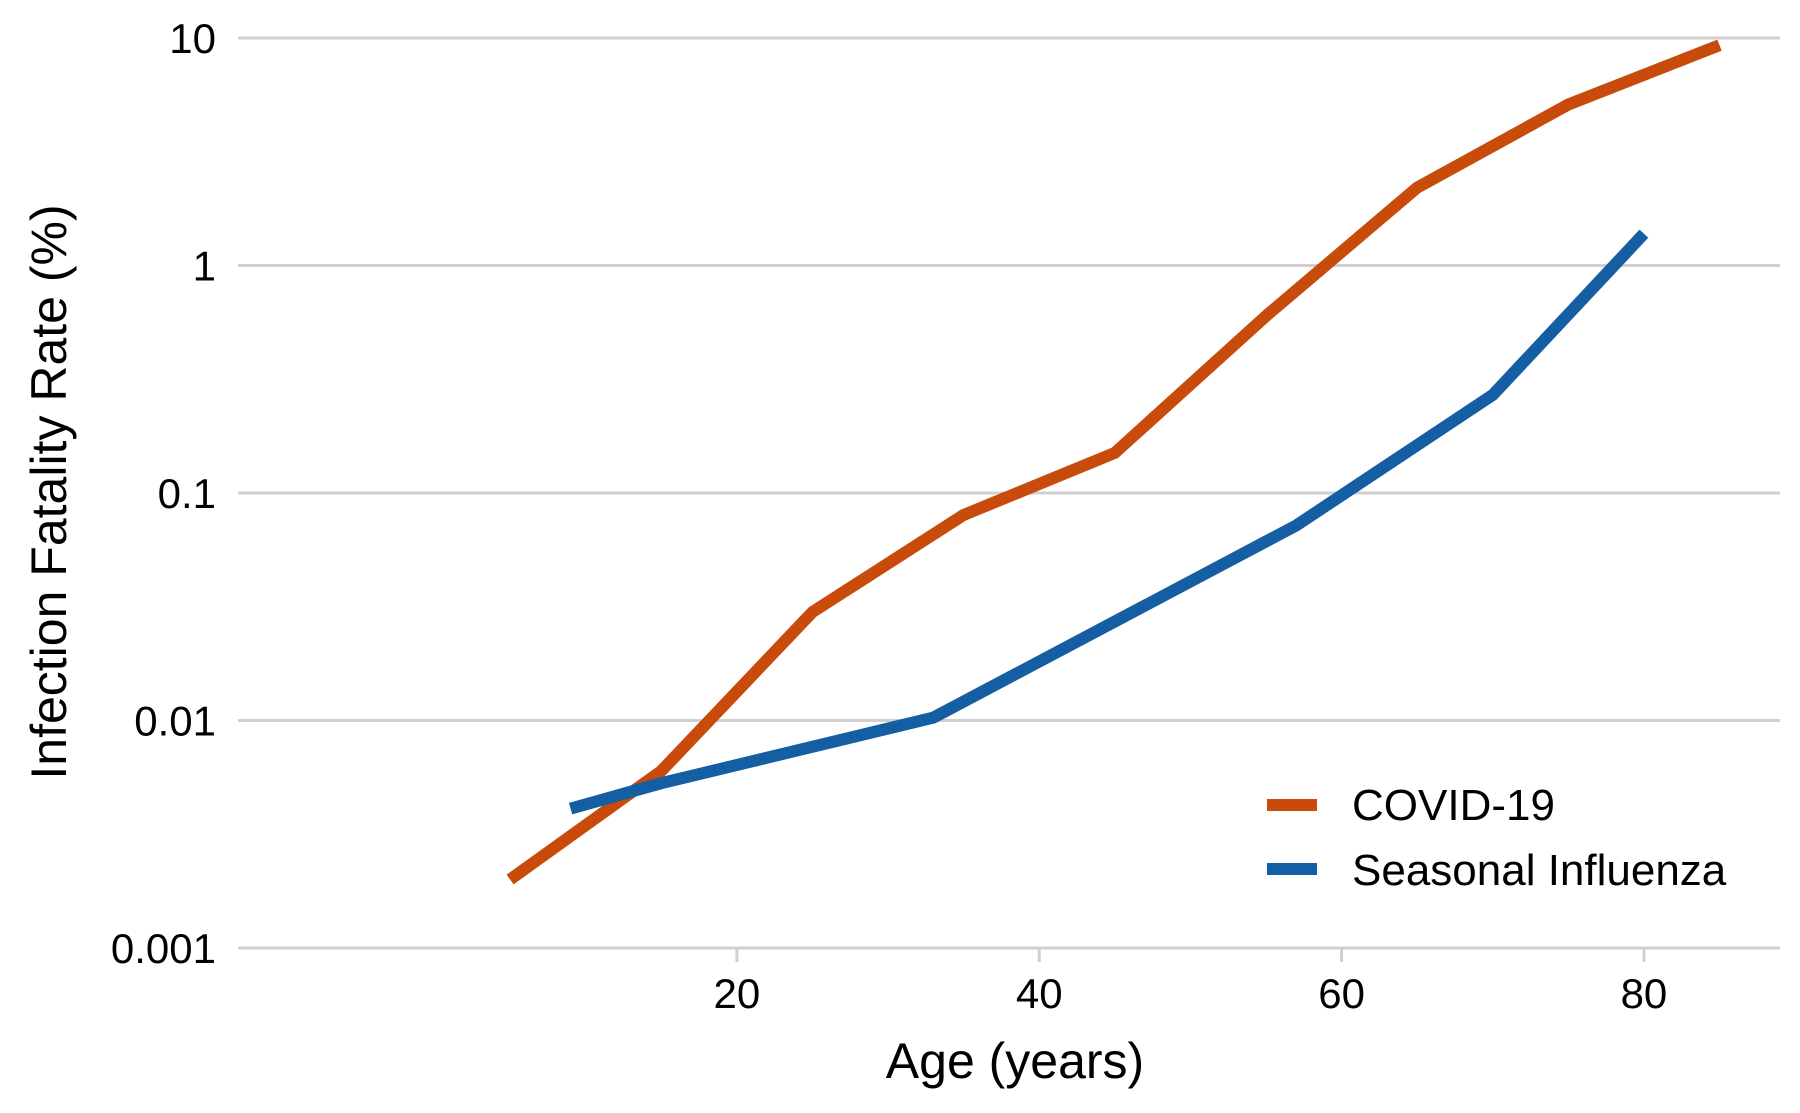  I want to click on x-axis-ticks: 20 40 60 80, so click(1191, 982).